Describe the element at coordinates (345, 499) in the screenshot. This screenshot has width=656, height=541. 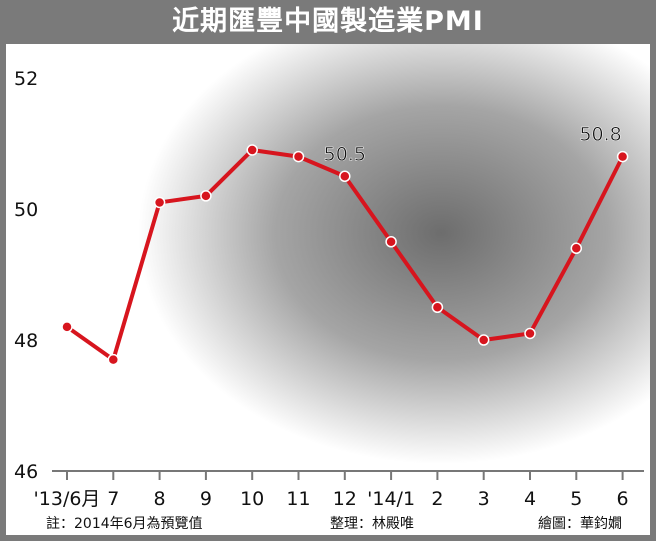
I see `x-tick-label: 12` at that location.